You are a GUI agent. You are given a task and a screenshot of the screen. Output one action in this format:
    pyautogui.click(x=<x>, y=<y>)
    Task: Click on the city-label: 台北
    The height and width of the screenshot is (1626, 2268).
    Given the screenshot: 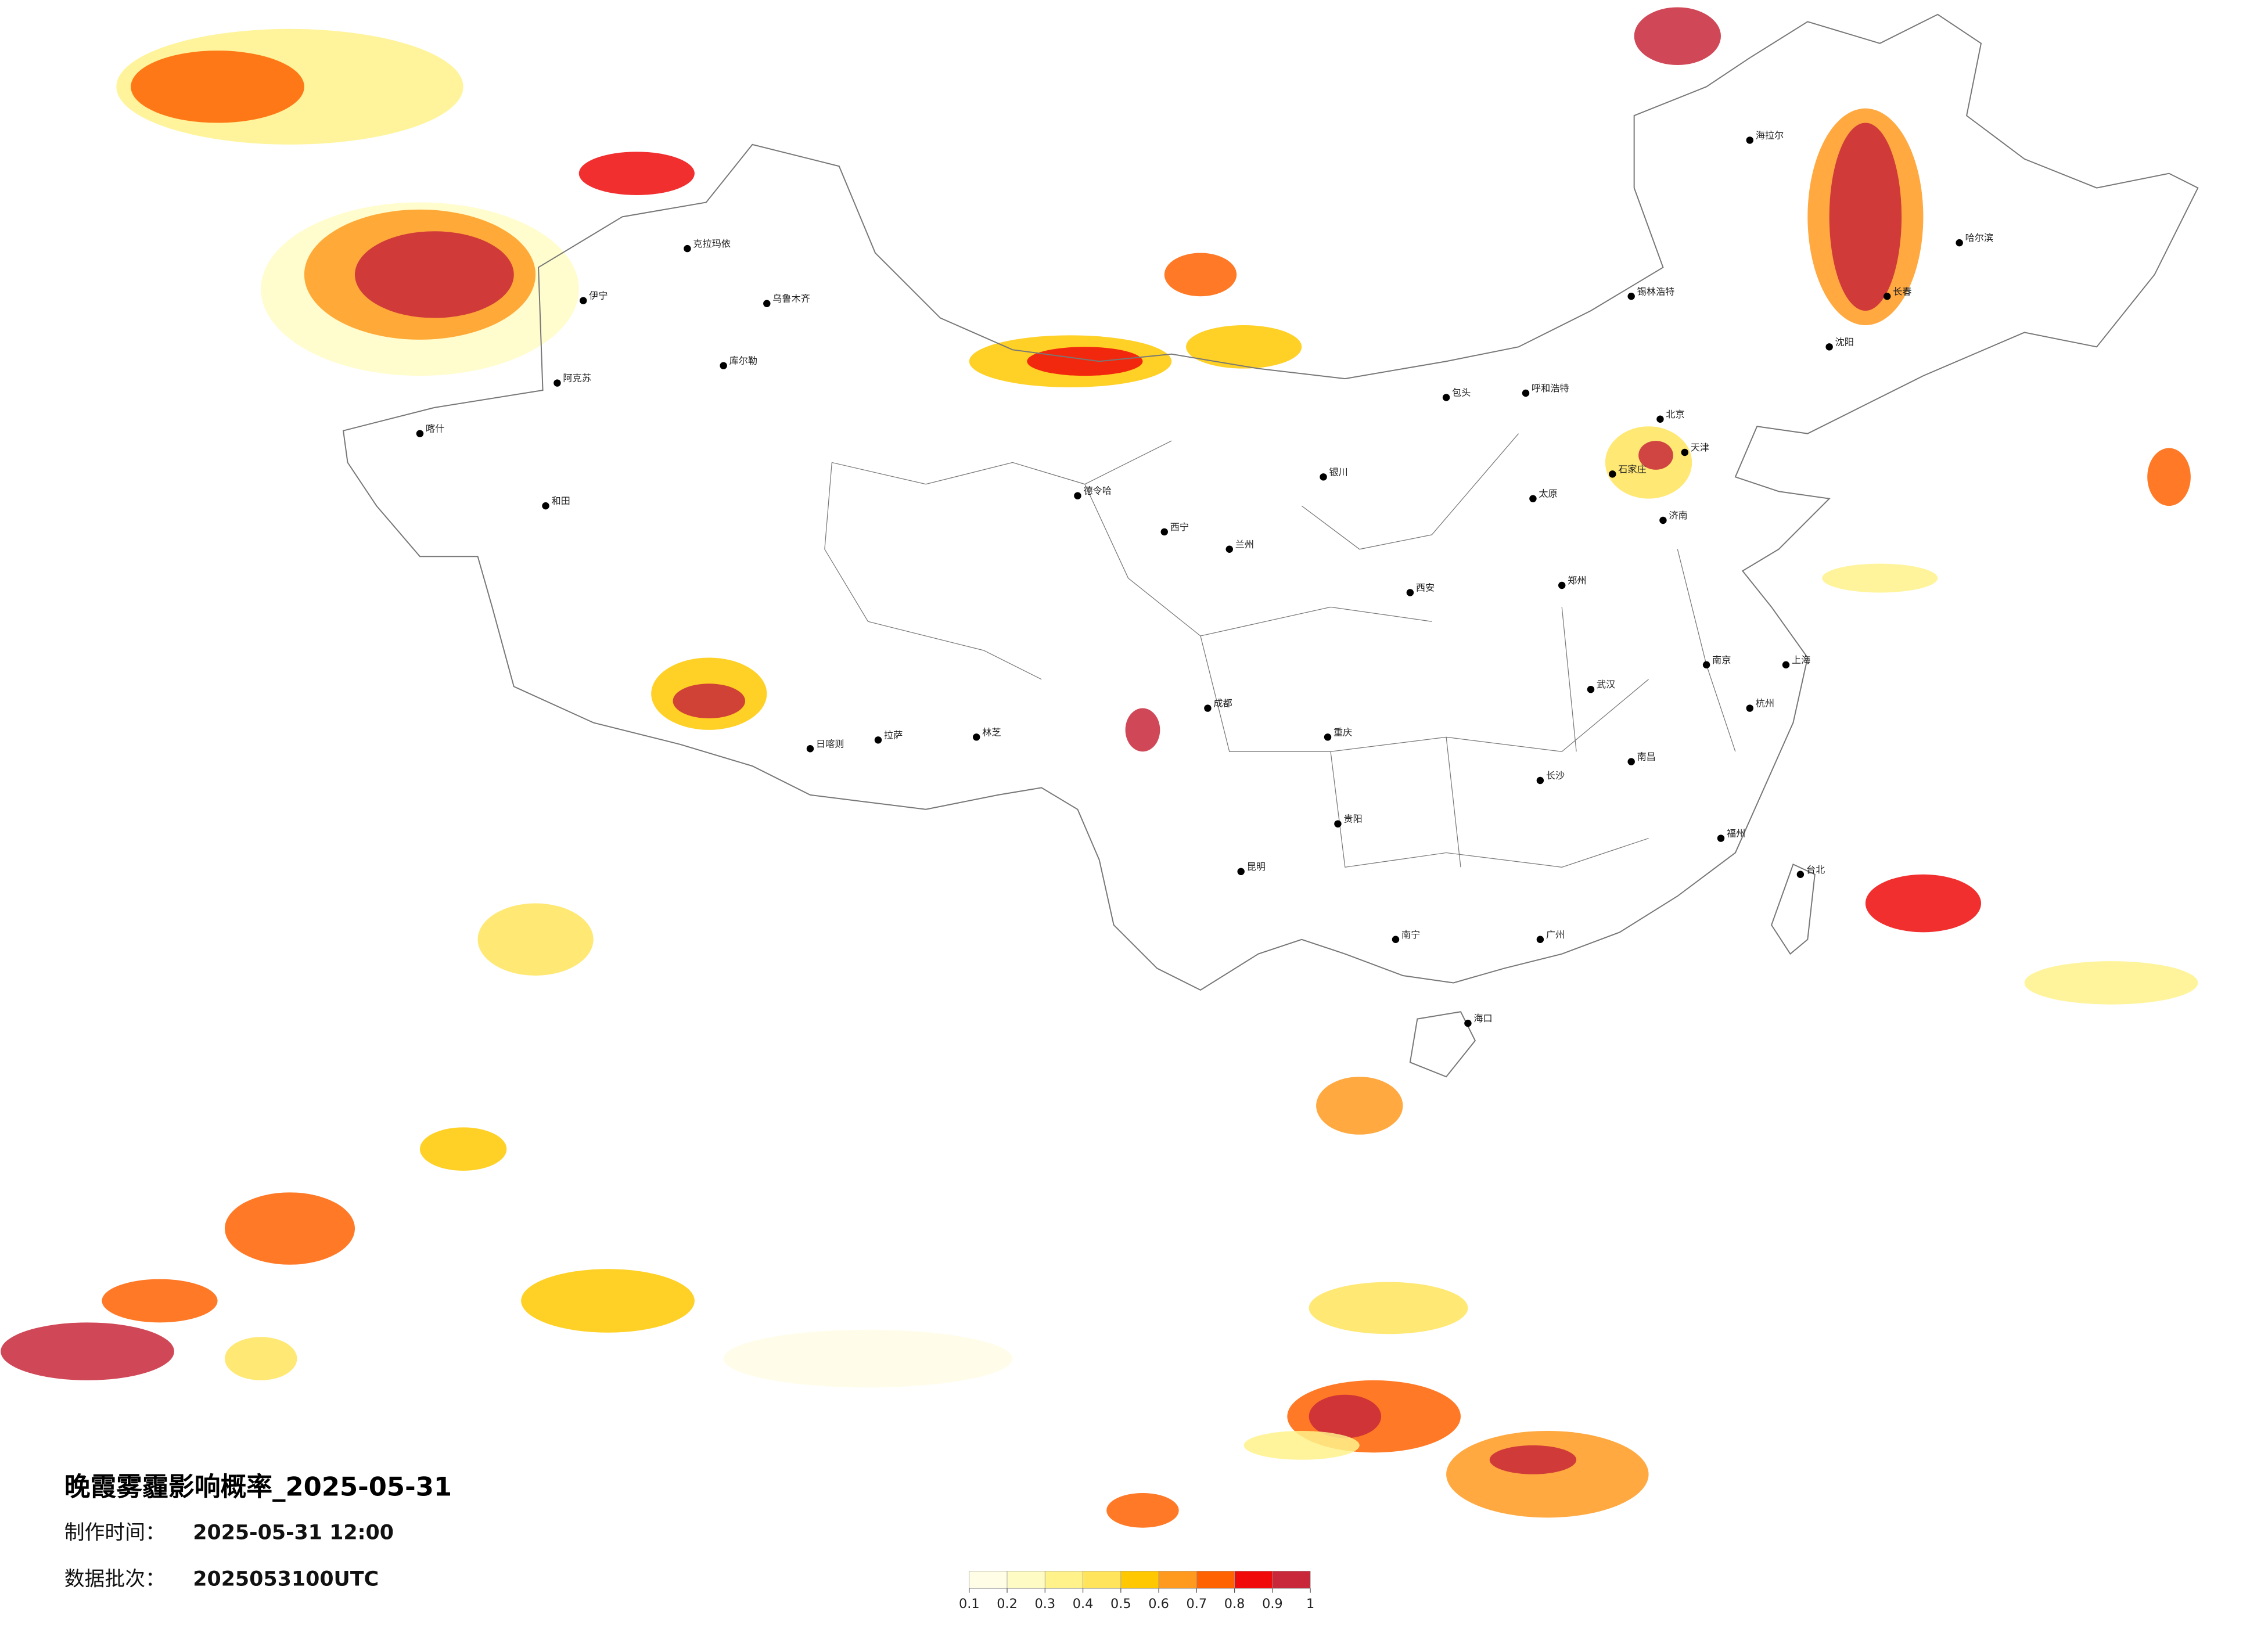 What is the action you would take?
    pyautogui.click(x=1815, y=869)
    